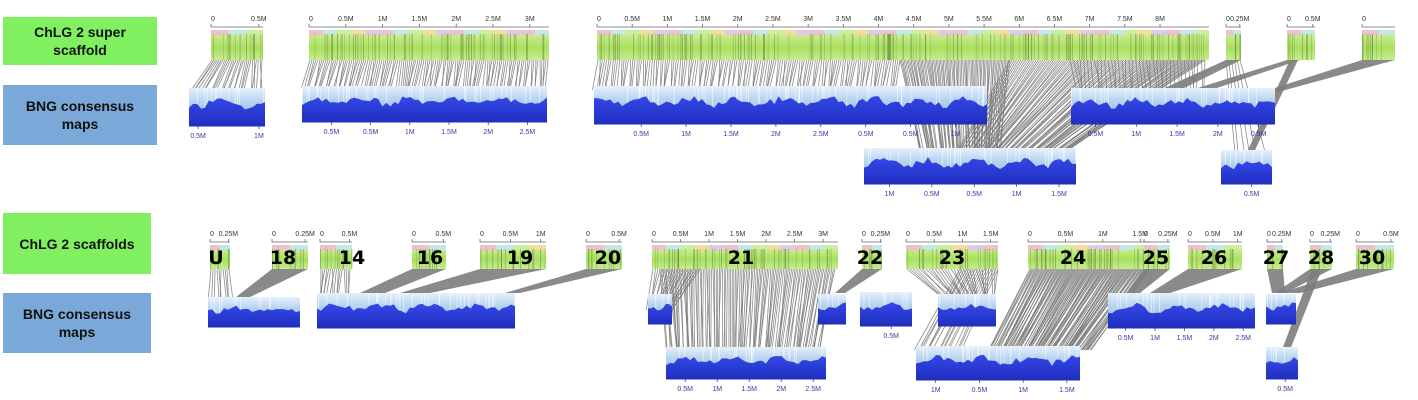  What do you see at coordinates (1073, 258) in the screenshot?
I see `scaffold-number-label: 24` at bounding box center [1073, 258].